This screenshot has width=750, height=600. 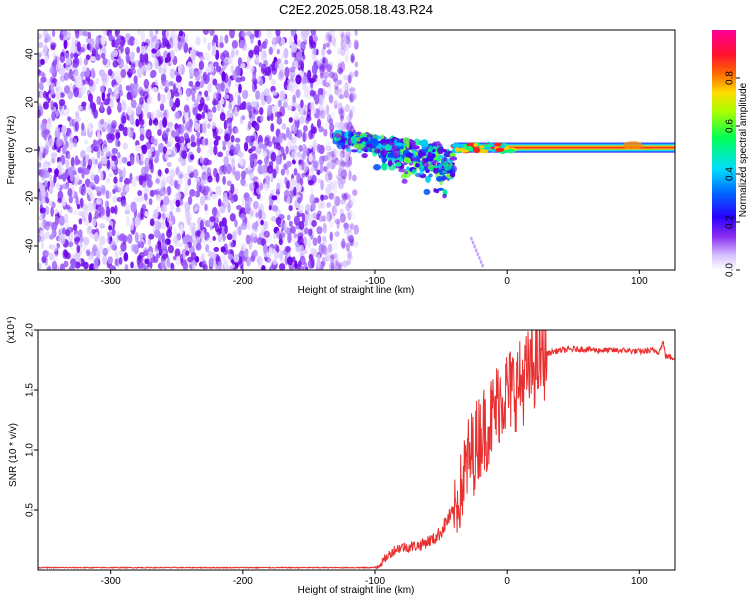 What do you see at coordinates (30, 150) in the screenshot?
I see `spectrogram-y-tick-label: 0` at bounding box center [30, 150].